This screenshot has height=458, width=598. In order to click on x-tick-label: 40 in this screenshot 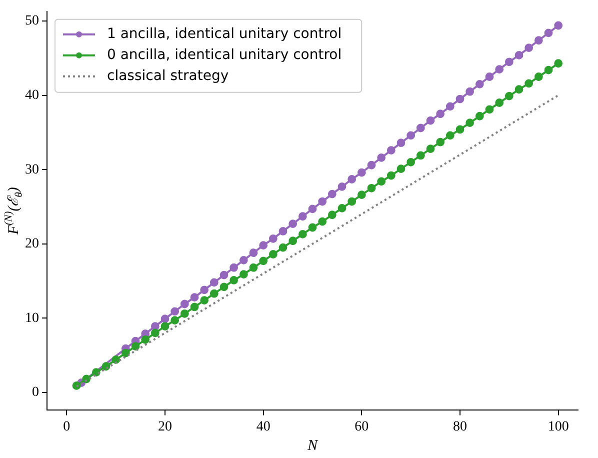, I will do `click(263, 426)`.